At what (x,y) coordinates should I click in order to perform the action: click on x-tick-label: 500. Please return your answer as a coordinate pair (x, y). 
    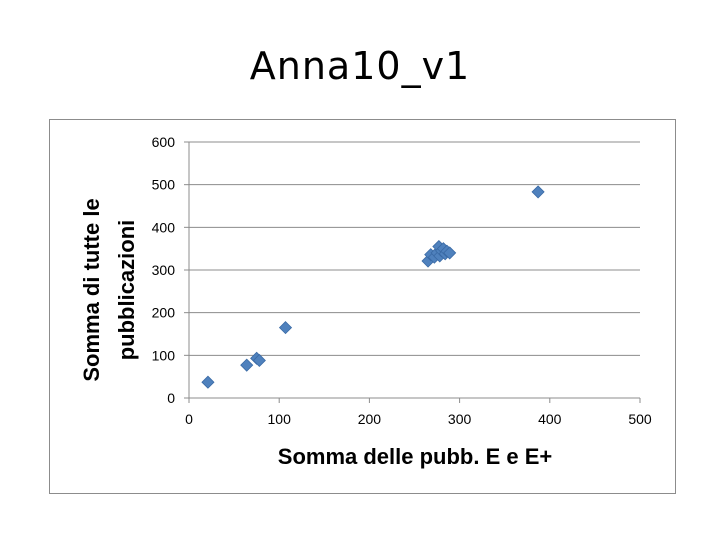
    Looking at the image, I should click on (640, 419).